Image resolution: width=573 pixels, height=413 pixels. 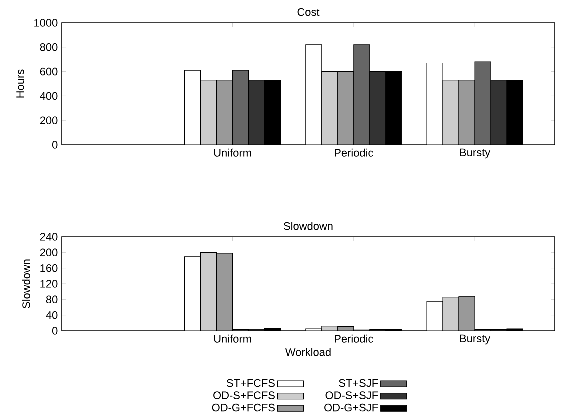 What do you see at coordinates (49, 72) in the screenshot?
I see `y-tick-label: 600` at bounding box center [49, 72].